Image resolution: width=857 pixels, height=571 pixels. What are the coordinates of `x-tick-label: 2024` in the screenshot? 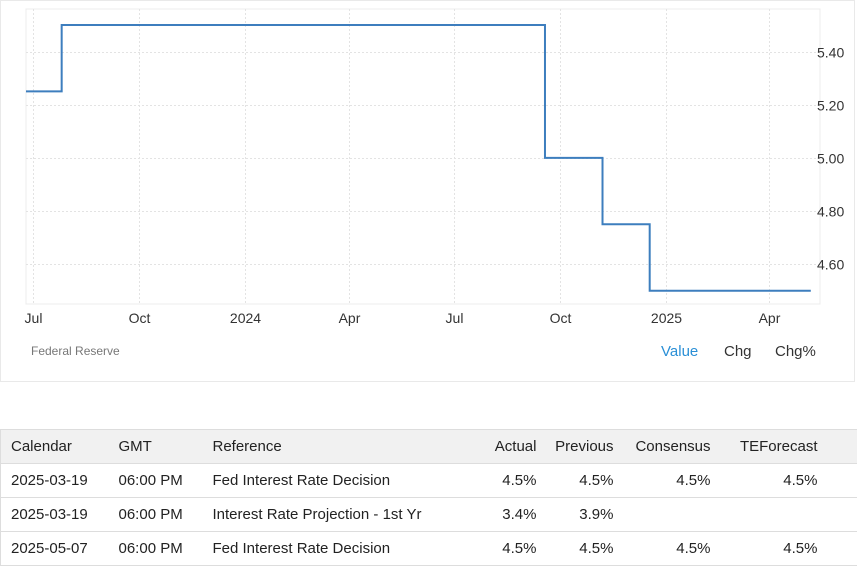 It's located at (245, 318).